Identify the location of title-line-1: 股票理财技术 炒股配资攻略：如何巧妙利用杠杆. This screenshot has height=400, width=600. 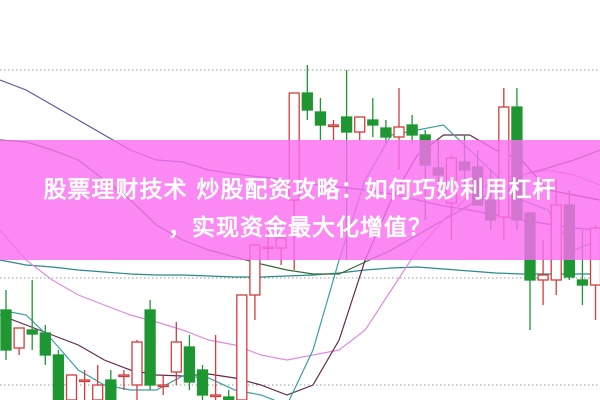
(300, 190).